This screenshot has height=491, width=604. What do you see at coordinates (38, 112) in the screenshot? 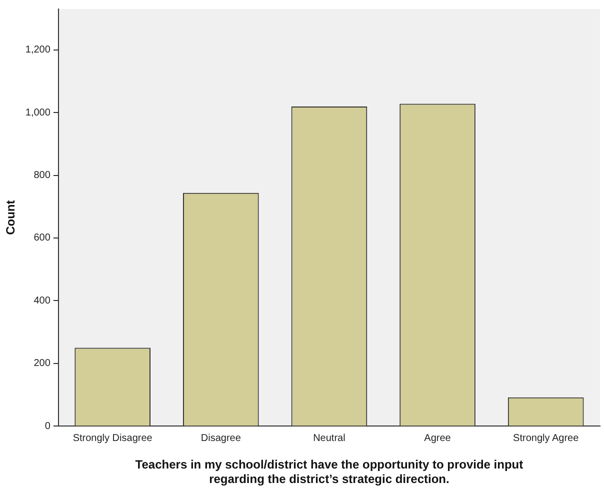
I see `y-tick-label: 1,000` at bounding box center [38, 112].